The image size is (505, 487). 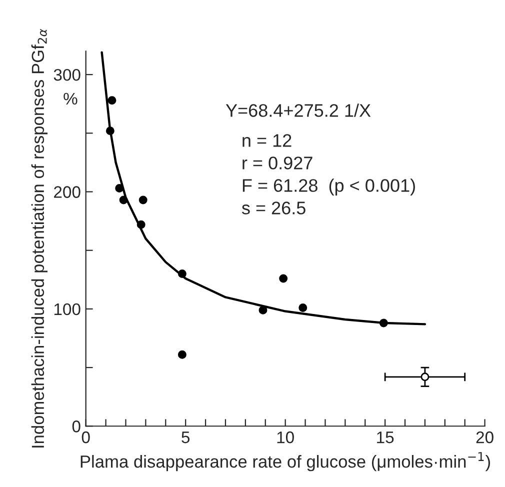 What do you see at coordinates (328, 187) in the screenshot?
I see `annotation: F = 61.28 (p < 0.001)` at bounding box center [328, 187].